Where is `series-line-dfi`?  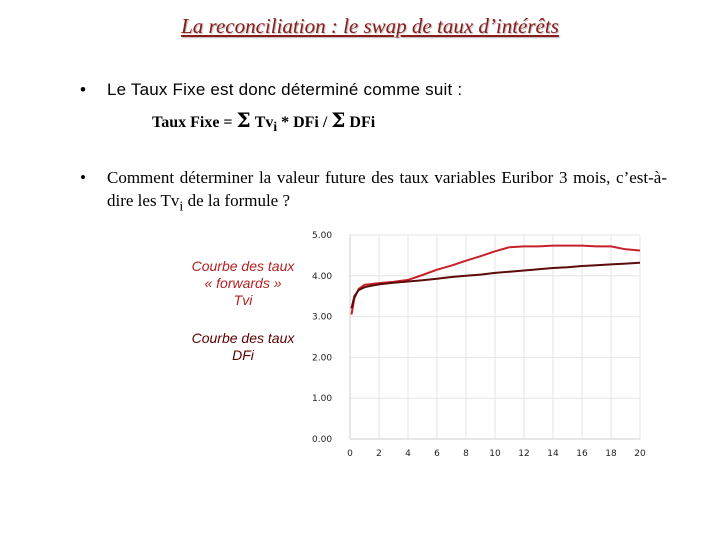
series-line-dfi is located at coordinates (495, 285).